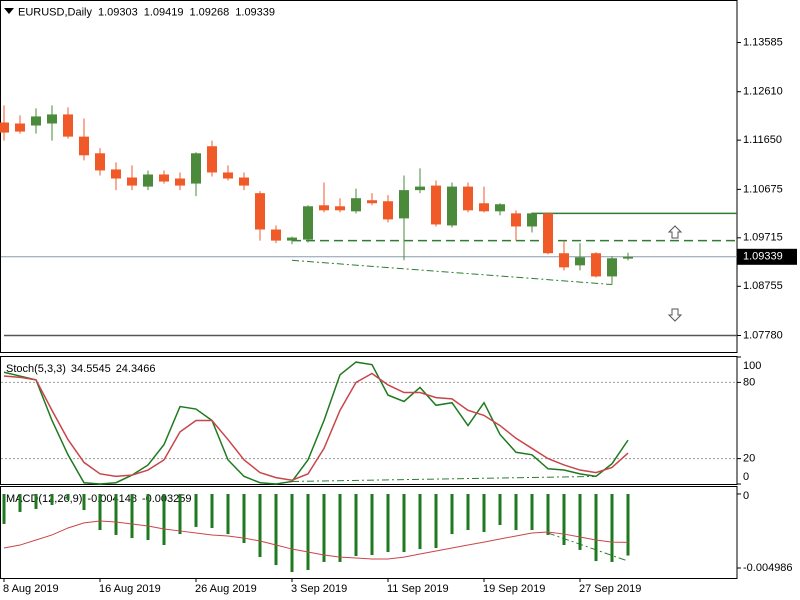  Describe the element at coordinates (112, 499) in the screenshot. I see `header-value: -0.004148` at that location.